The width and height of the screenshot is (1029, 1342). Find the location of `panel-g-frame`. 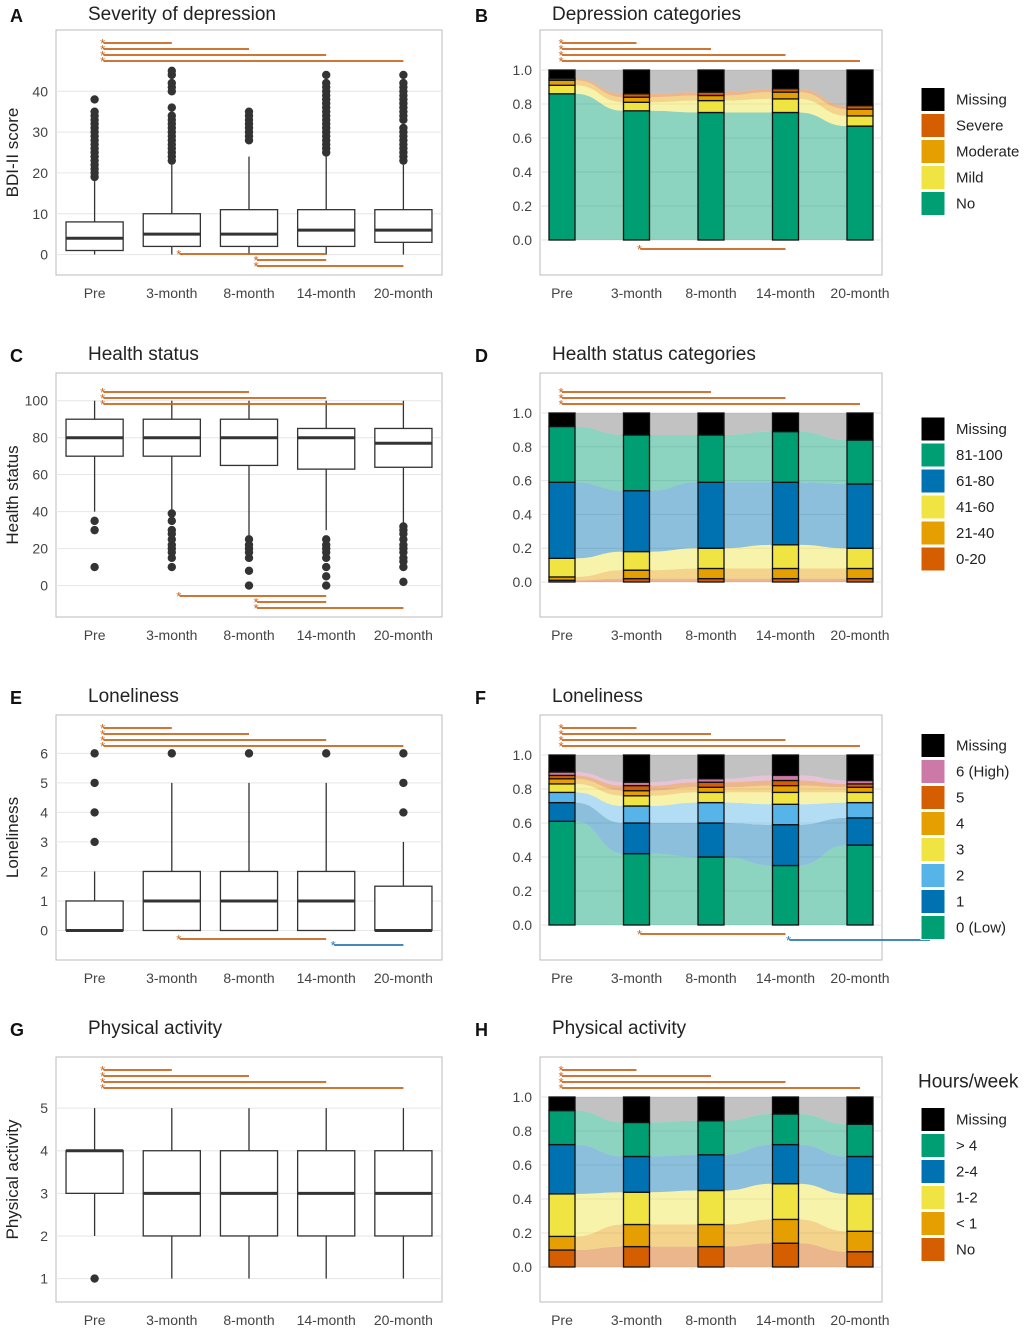

panel-g-frame is located at coordinates (249, 1179).